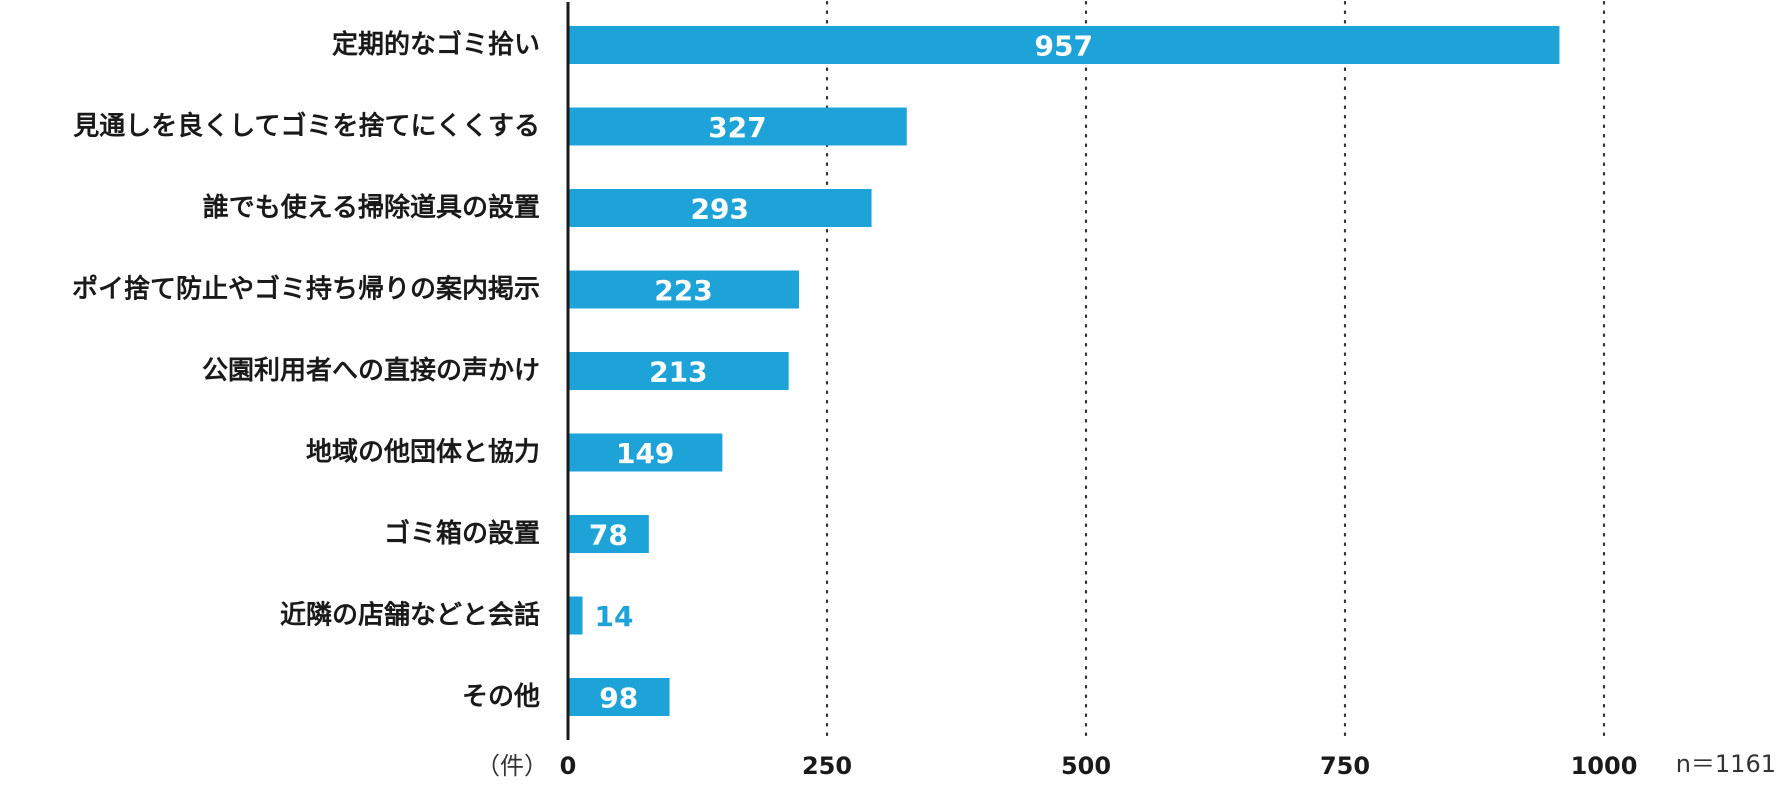 The width and height of the screenshot is (1780, 786). What do you see at coordinates (1604, 766) in the screenshot?
I see `tick-label: 1000` at bounding box center [1604, 766].